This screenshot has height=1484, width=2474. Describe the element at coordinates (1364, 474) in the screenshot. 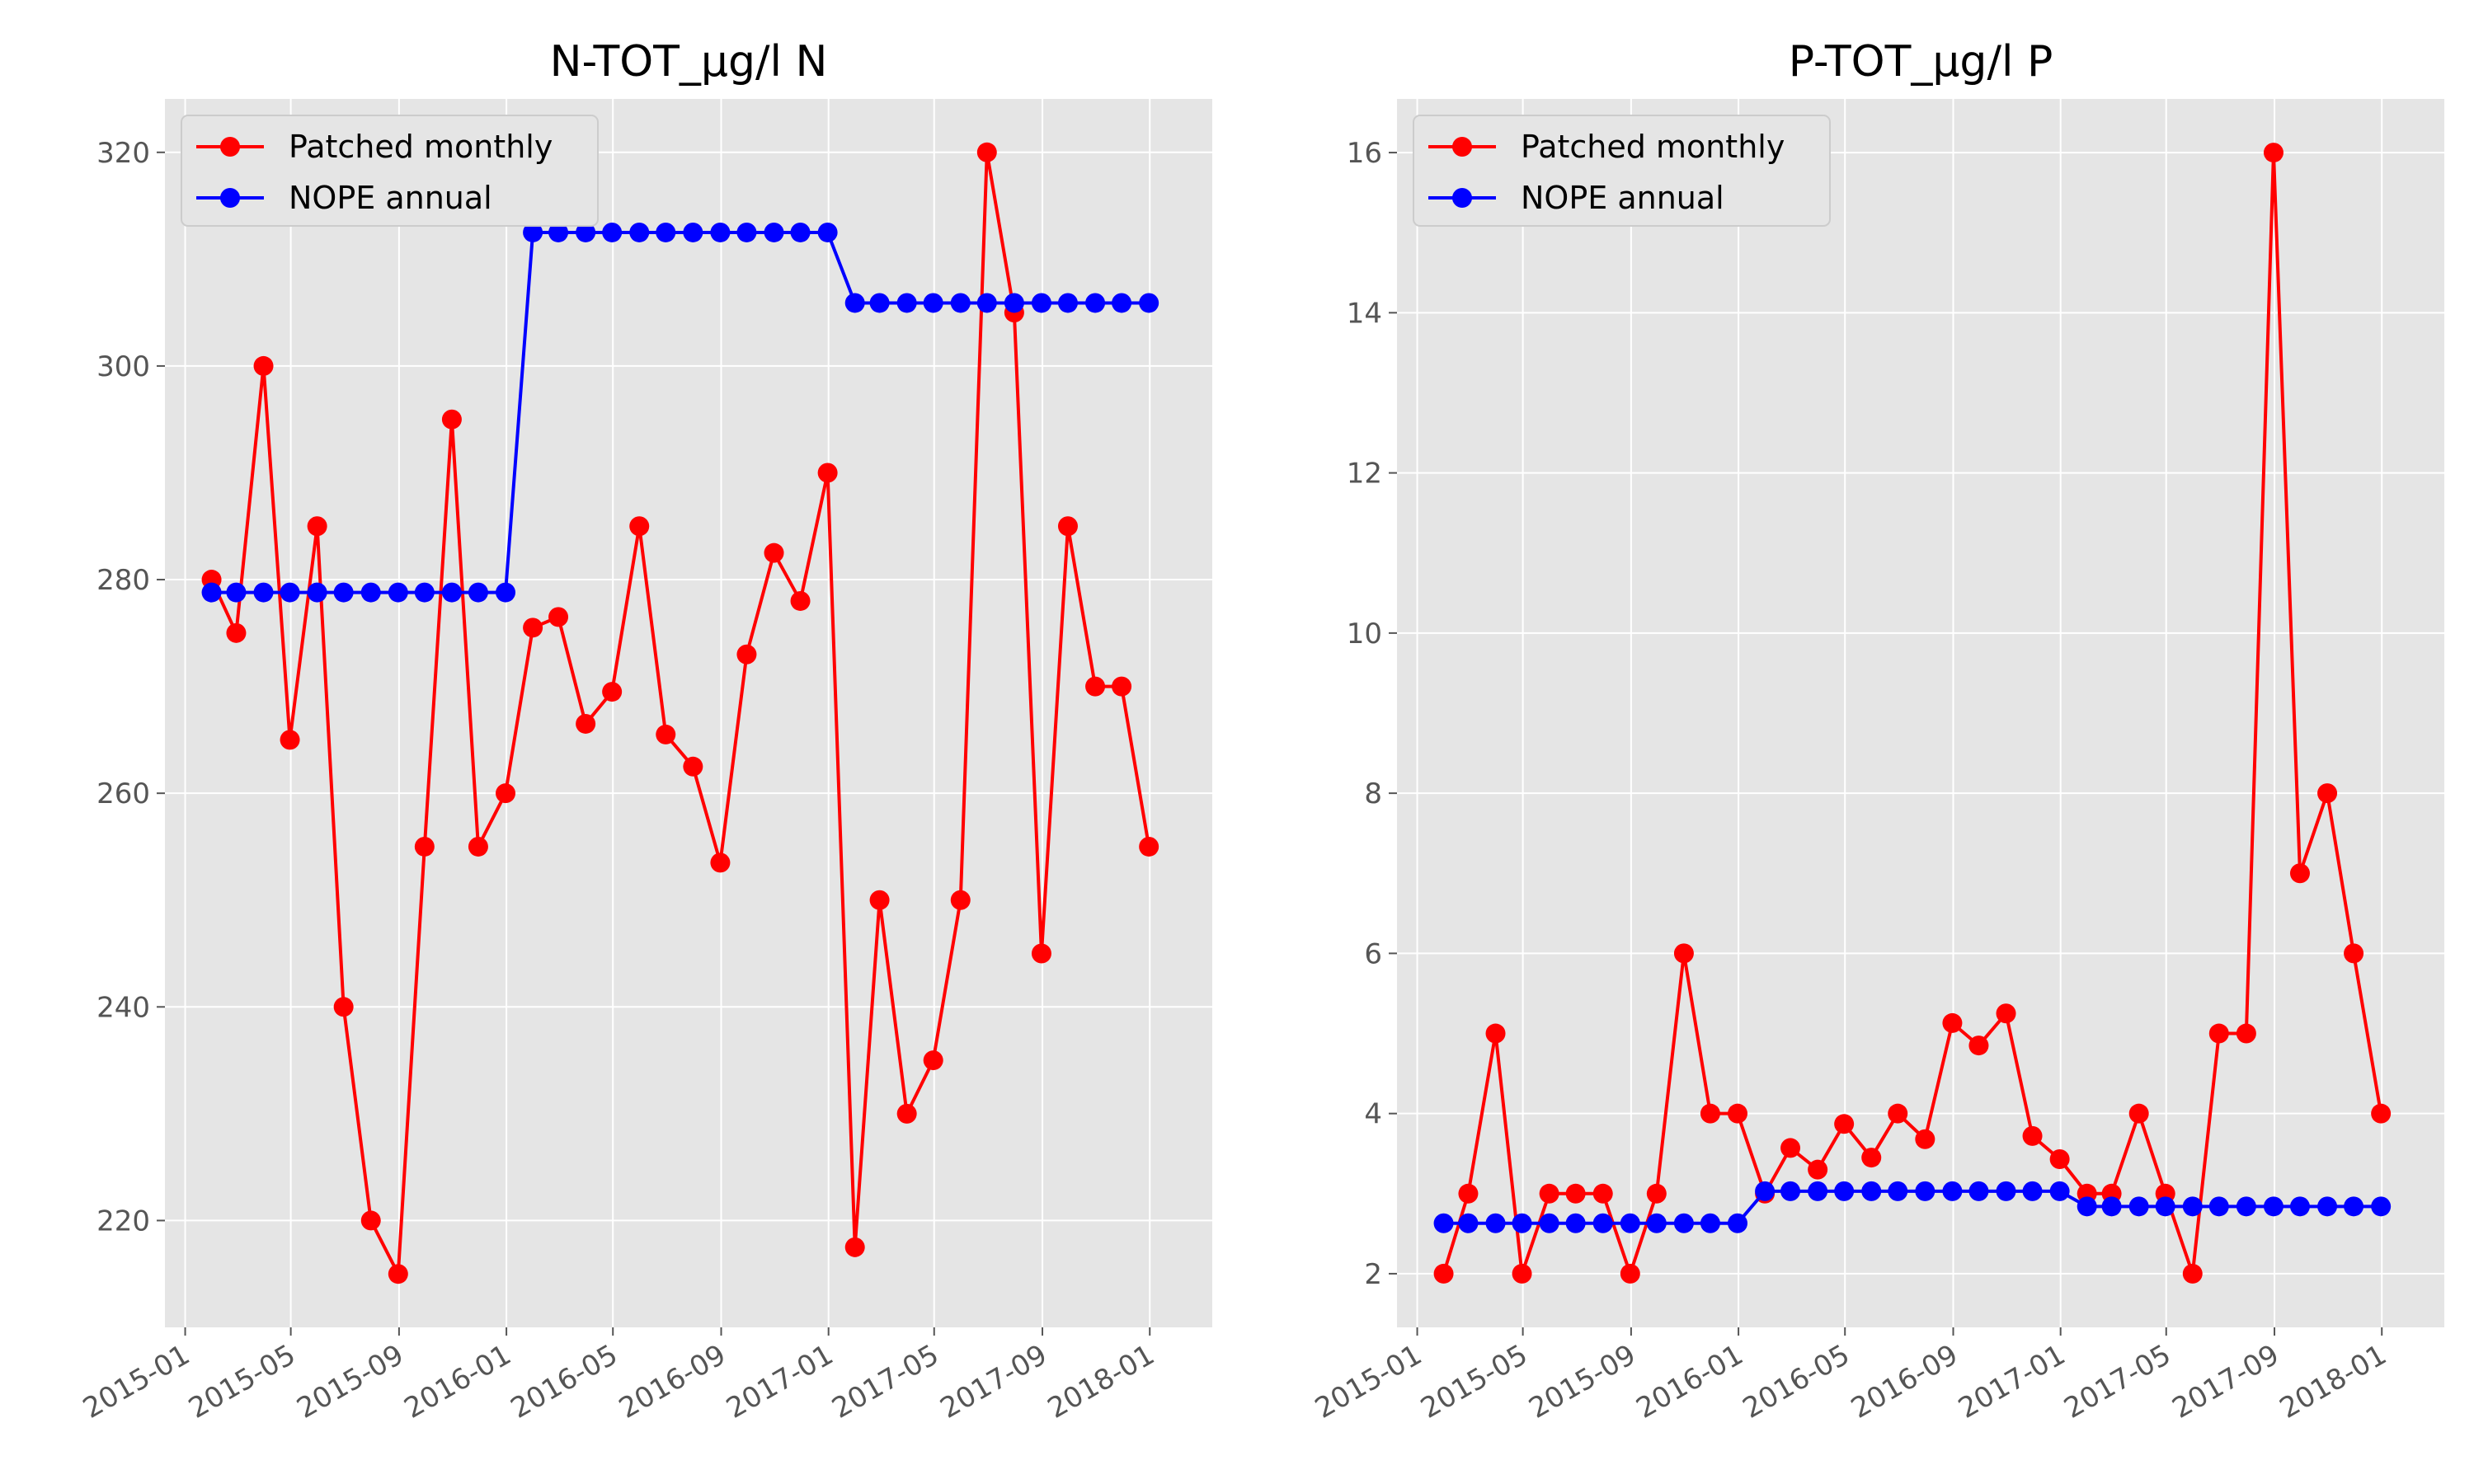

I see `y-tick-label: 12` at that location.